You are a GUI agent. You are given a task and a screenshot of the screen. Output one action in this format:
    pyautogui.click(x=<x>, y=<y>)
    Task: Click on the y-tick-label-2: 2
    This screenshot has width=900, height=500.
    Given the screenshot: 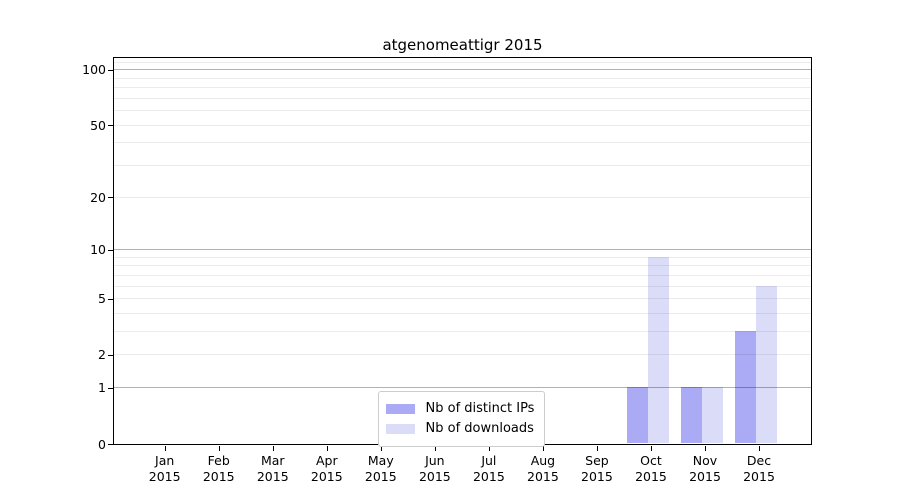 What is the action you would take?
    pyautogui.click(x=102, y=355)
    